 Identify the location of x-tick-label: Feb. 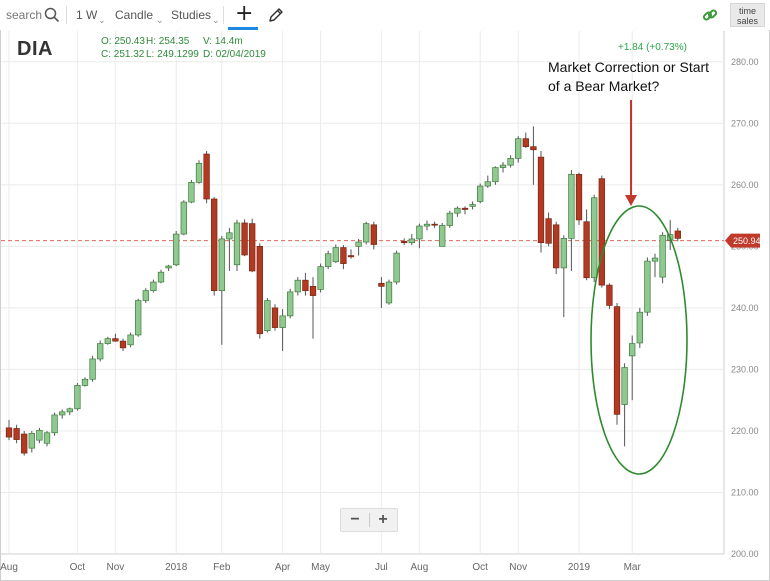
(222, 567).